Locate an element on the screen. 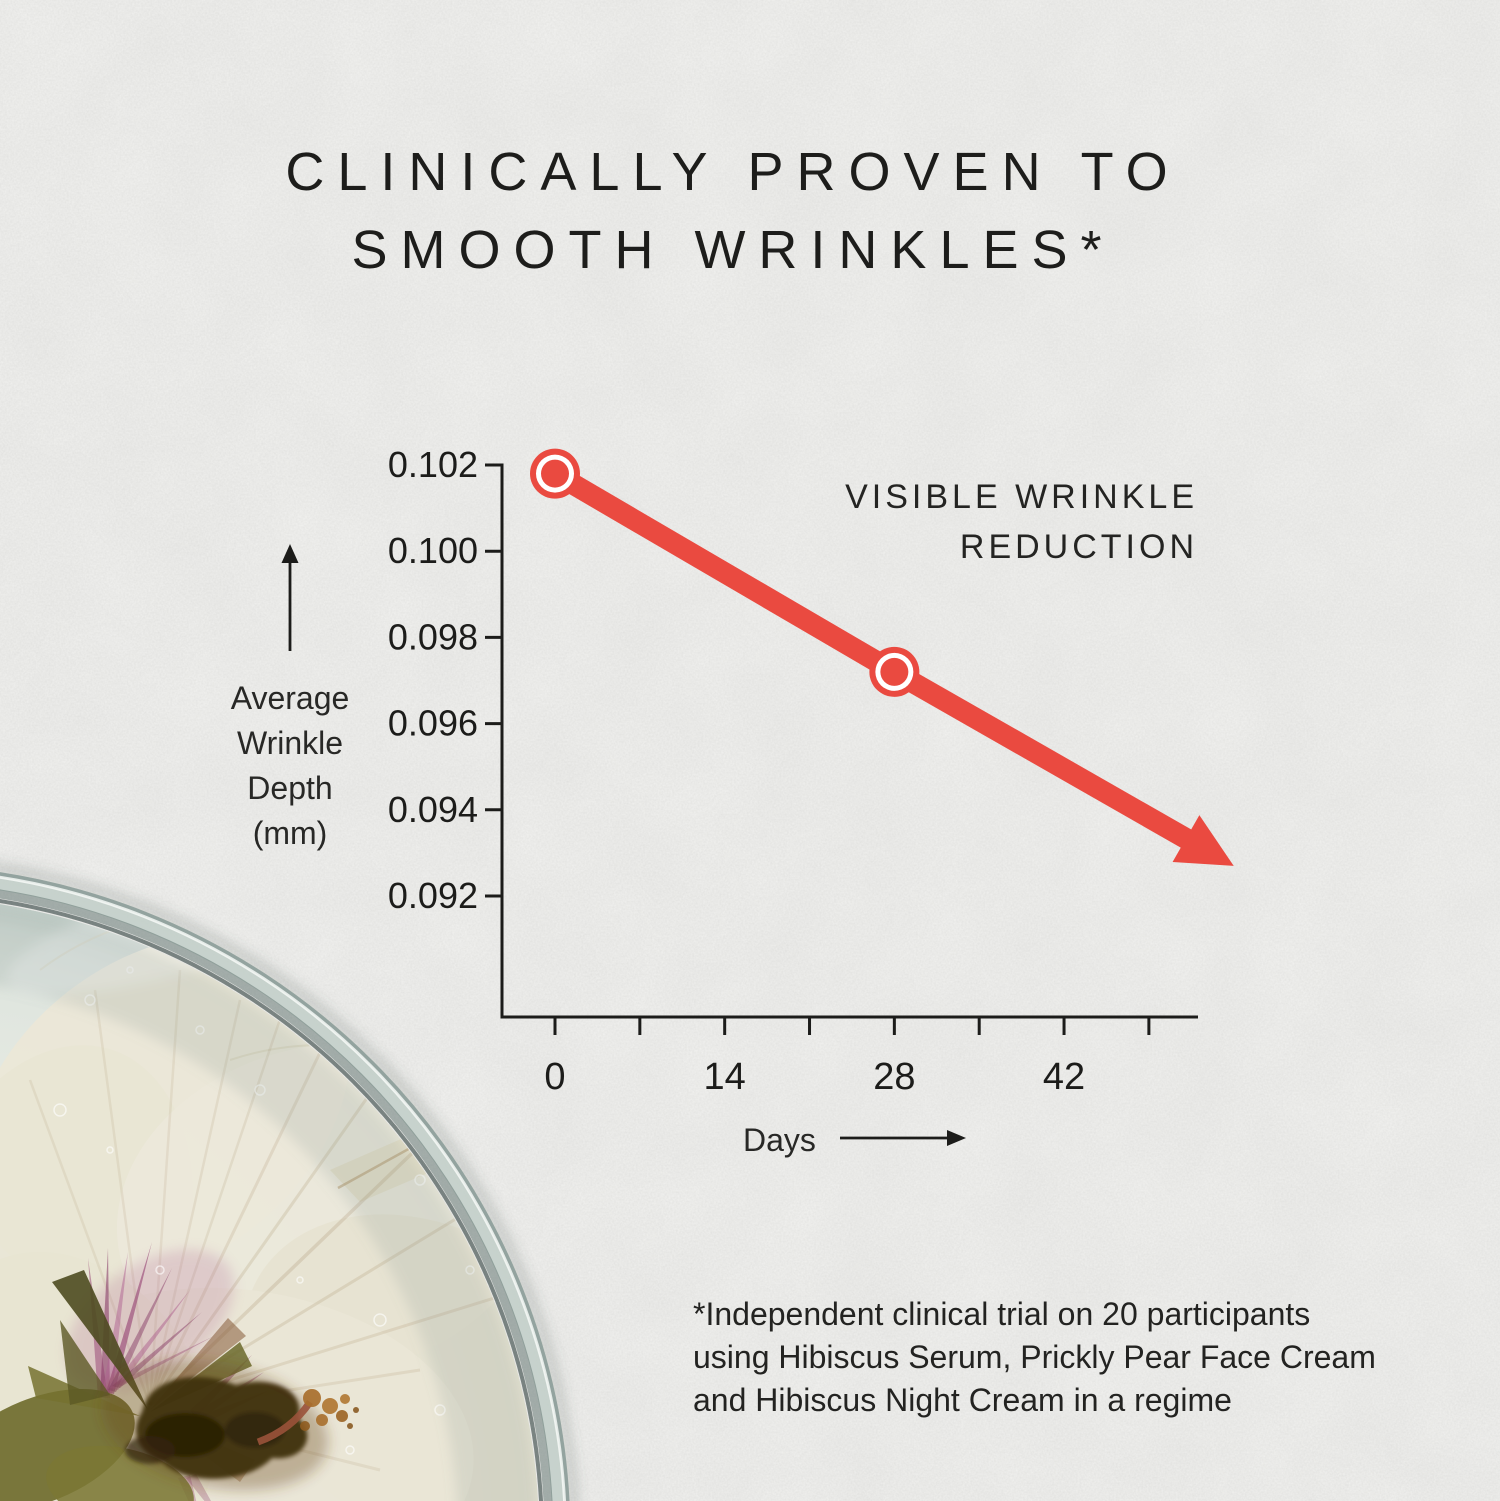 The image size is (1500, 1501). x-tick-label: 28 is located at coordinates (894, 1077).